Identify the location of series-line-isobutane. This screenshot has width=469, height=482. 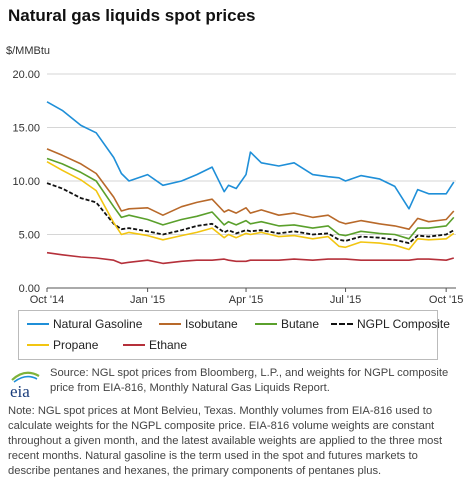
(250, 189).